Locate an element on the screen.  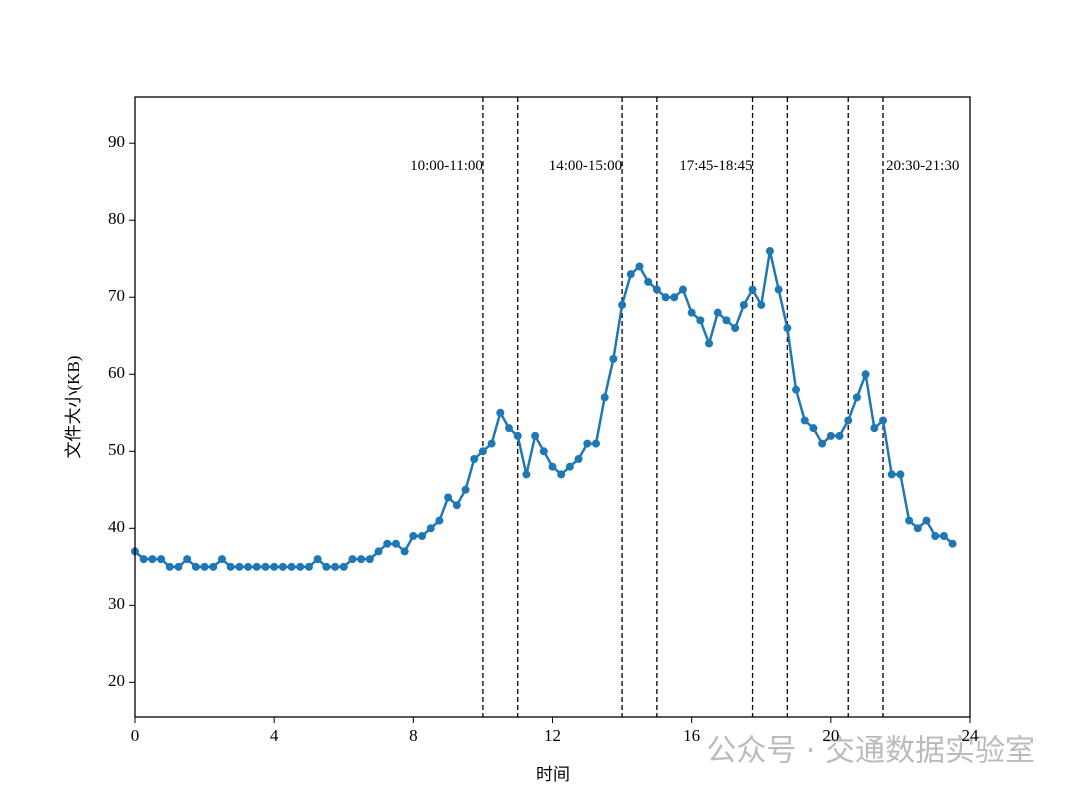
x-tick-label: 24 is located at coordinates (971, 735).